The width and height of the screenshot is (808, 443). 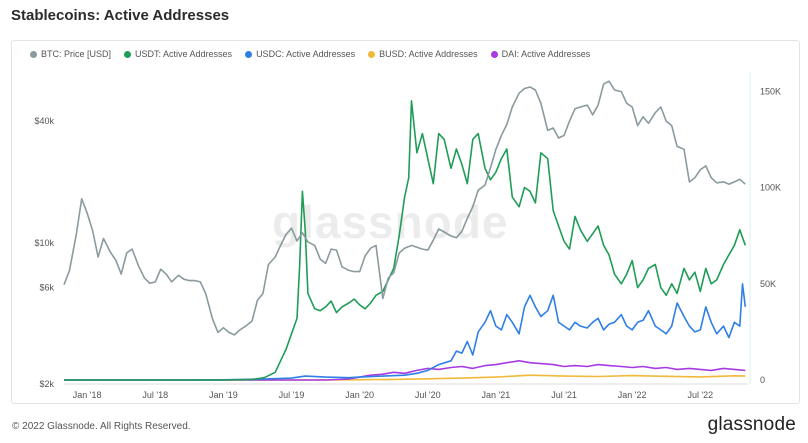 I want to click on legend-label: USDC: Active Addresses, so click(x=306, y=54).